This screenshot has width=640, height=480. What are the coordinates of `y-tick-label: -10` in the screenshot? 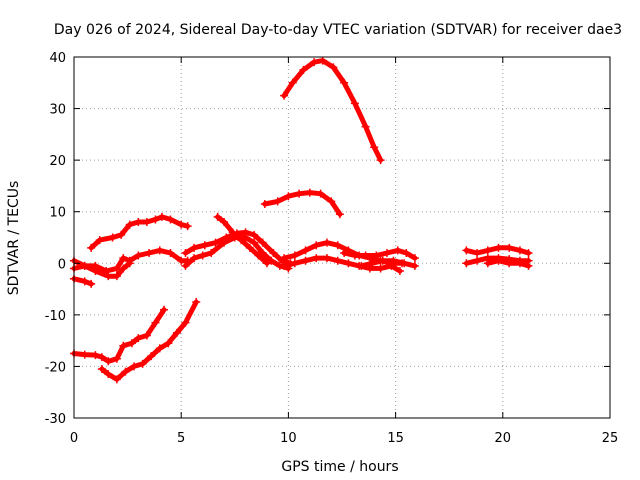 It's located at (55, 316).